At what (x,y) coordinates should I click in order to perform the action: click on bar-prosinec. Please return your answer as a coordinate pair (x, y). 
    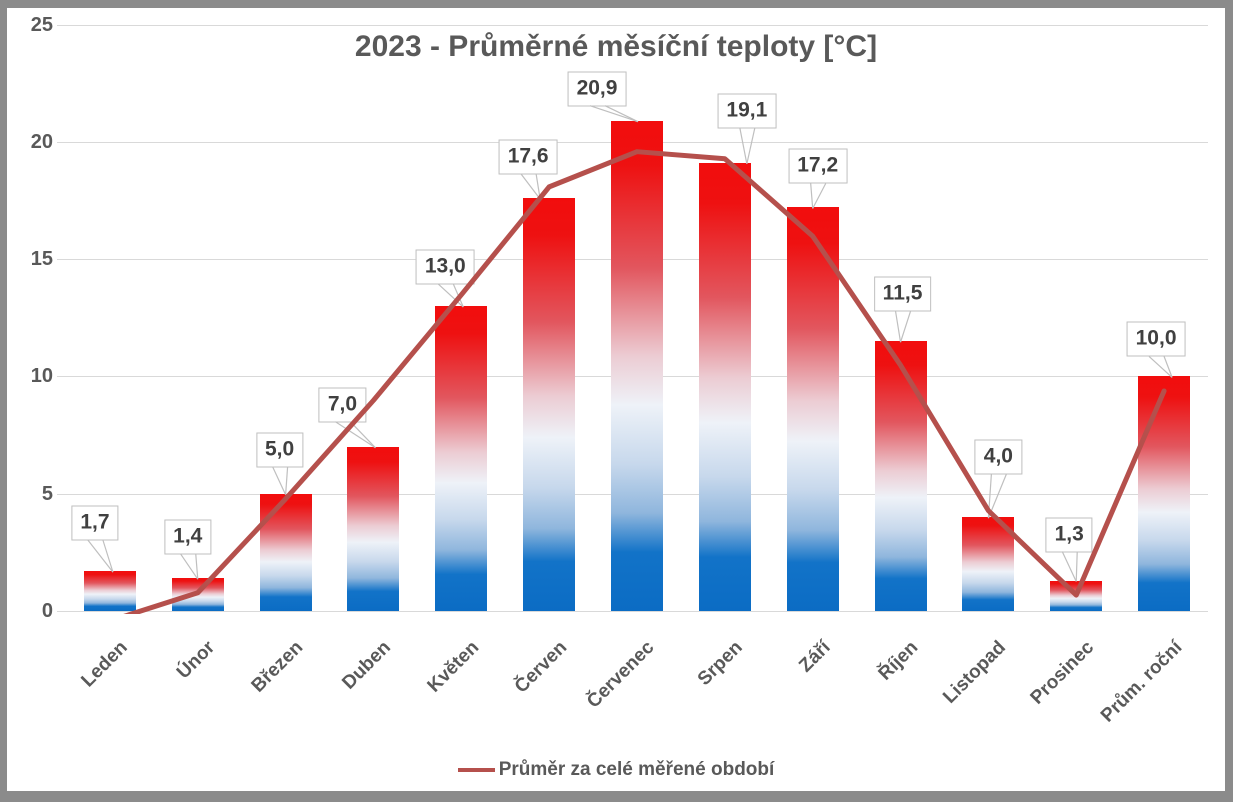
    Looking at the image, I should click on (1076, 595).